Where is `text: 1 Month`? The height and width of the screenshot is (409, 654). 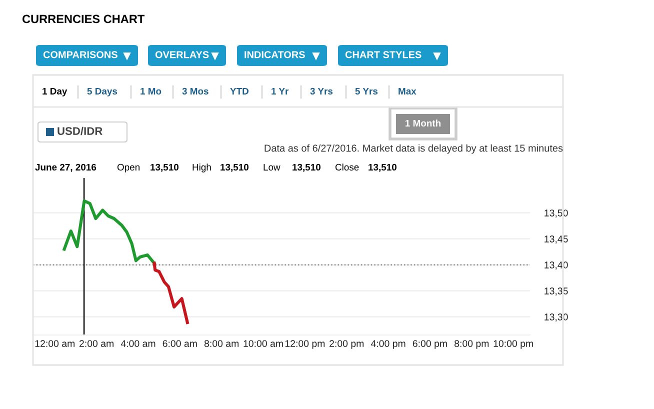
text: 1 Month is located at coordinates (423, 123).